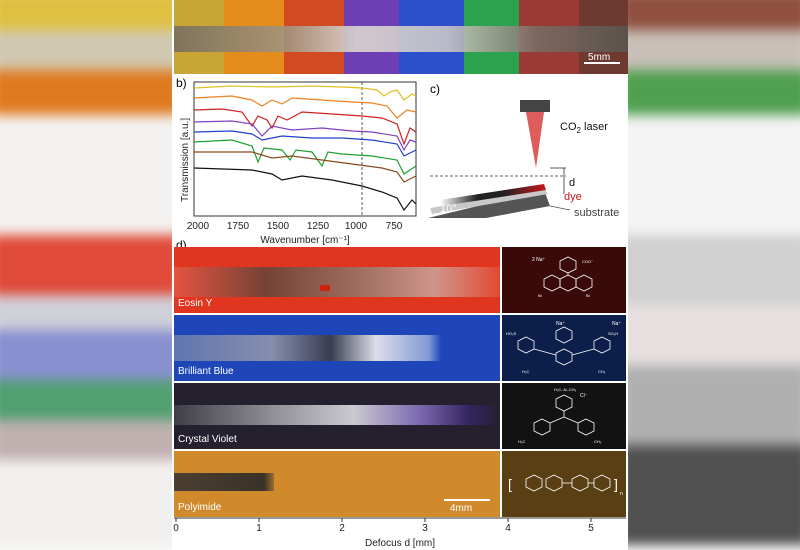 The height and width of the screenshot is (550, 800). Describe the element at coordinates (206, 371) in the screenshot. I see `dye-name-brilliant-blue: Brilliant Blue` at that location.